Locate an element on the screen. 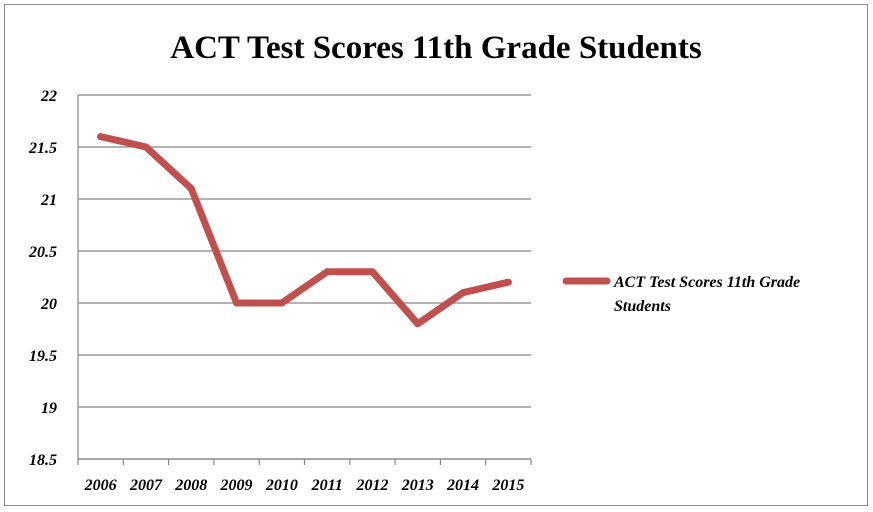 This screenshot has width=873, height=512. data-point-2010 is located at coordinates (282, 303).